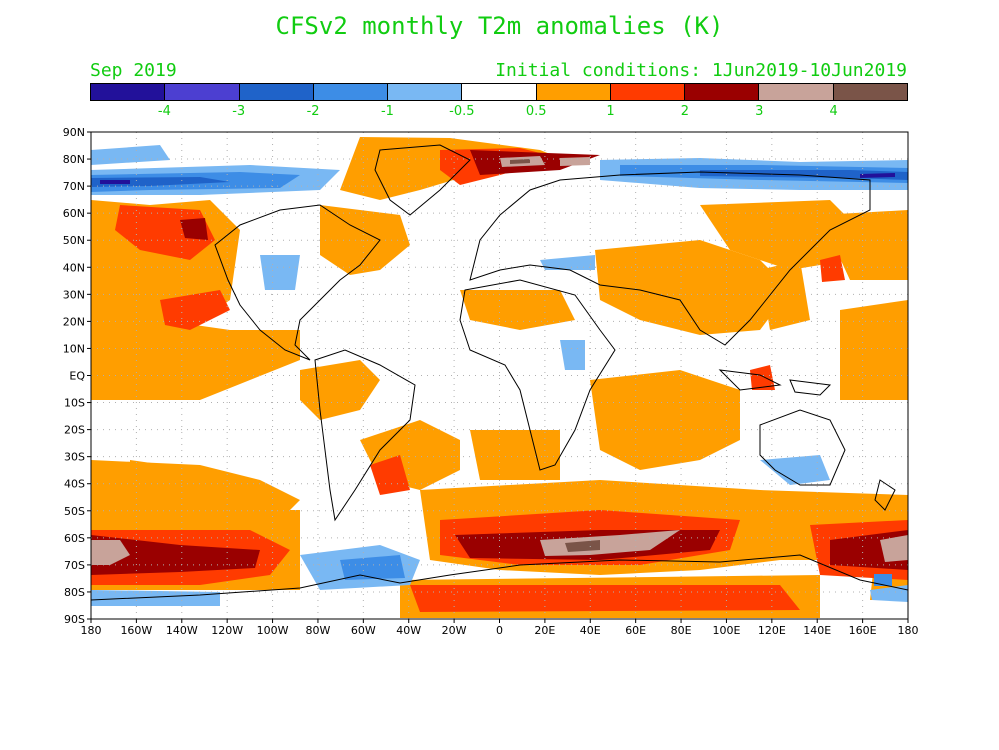 This screenshot has height=750, width=999. I want to click on lon-label: 100W, so click(273, 630).